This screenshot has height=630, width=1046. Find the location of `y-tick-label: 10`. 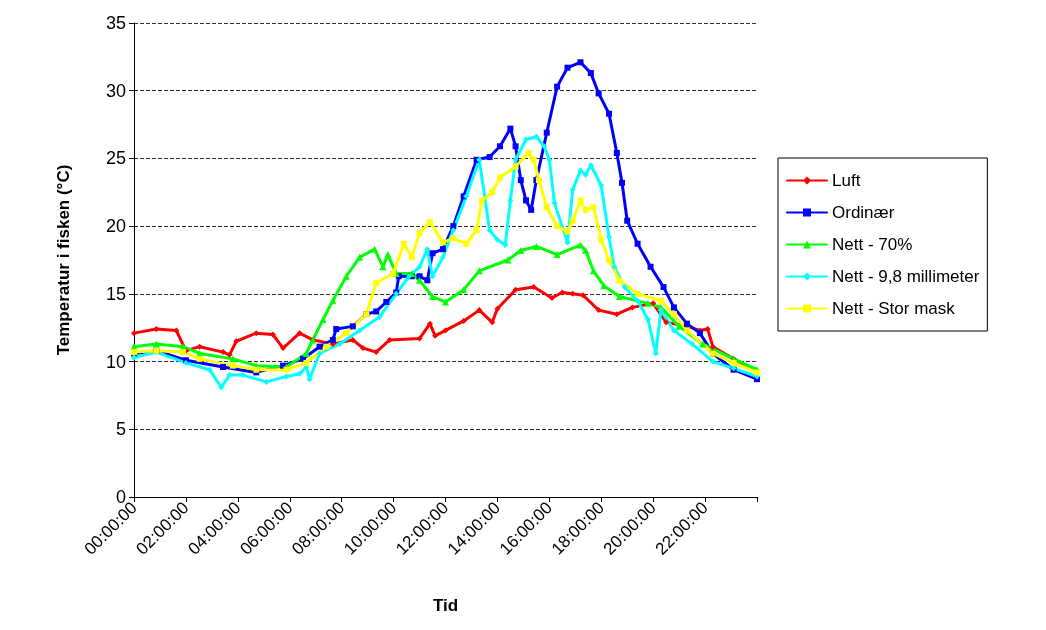

y-tick-label: 10 is located at coordinates (115, 361).